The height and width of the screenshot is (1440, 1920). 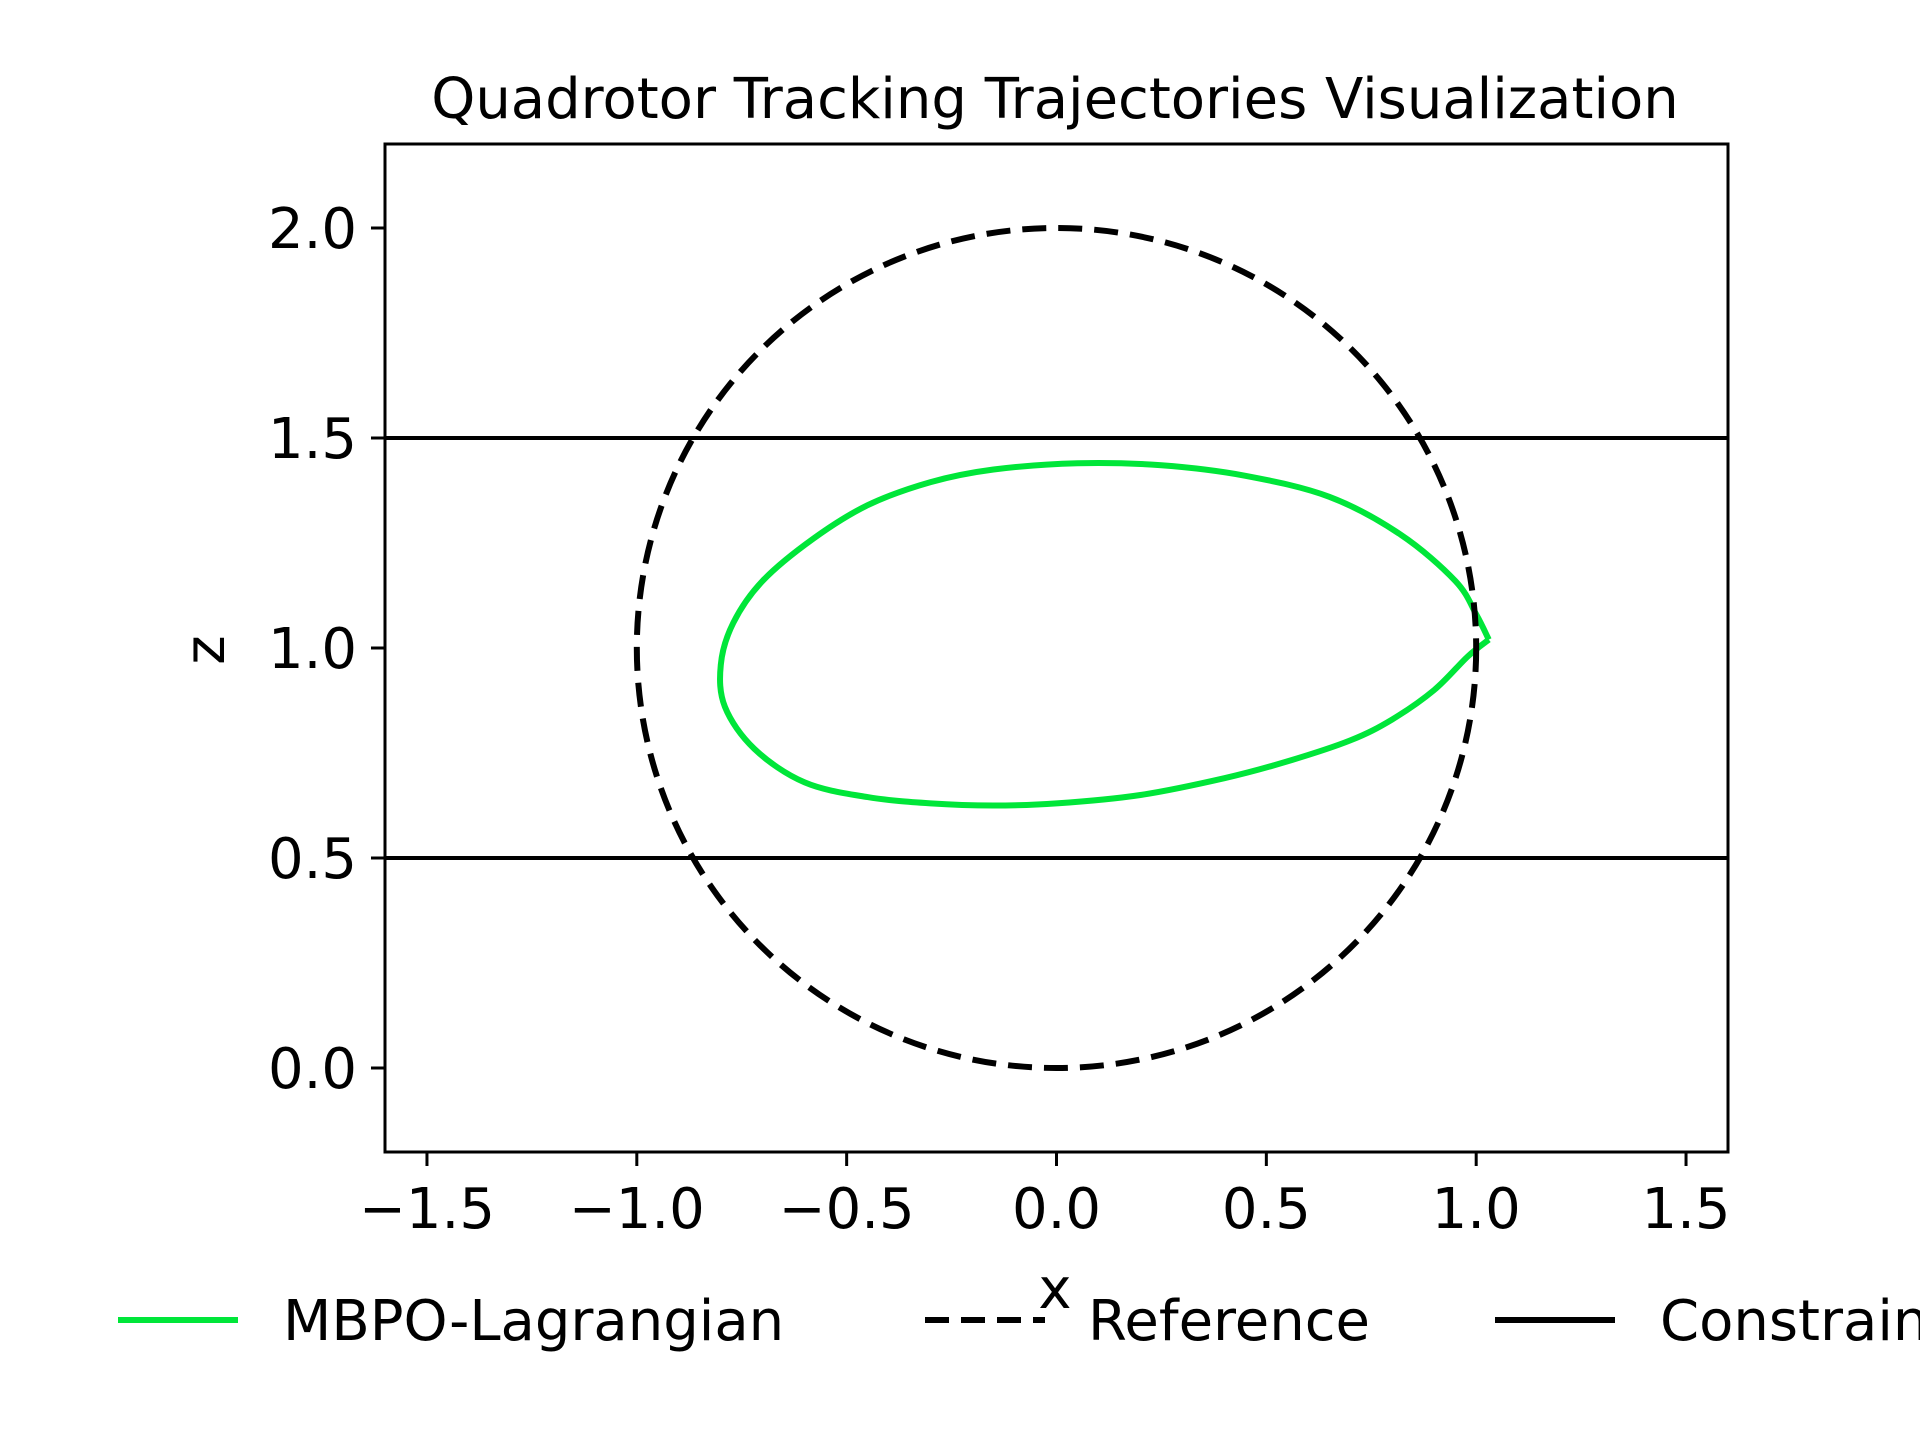 What do you see at coordinates (637, 1209) in the screenshot?
I see `x-tick-label: −1.0` at bounding box center [637, 1209].